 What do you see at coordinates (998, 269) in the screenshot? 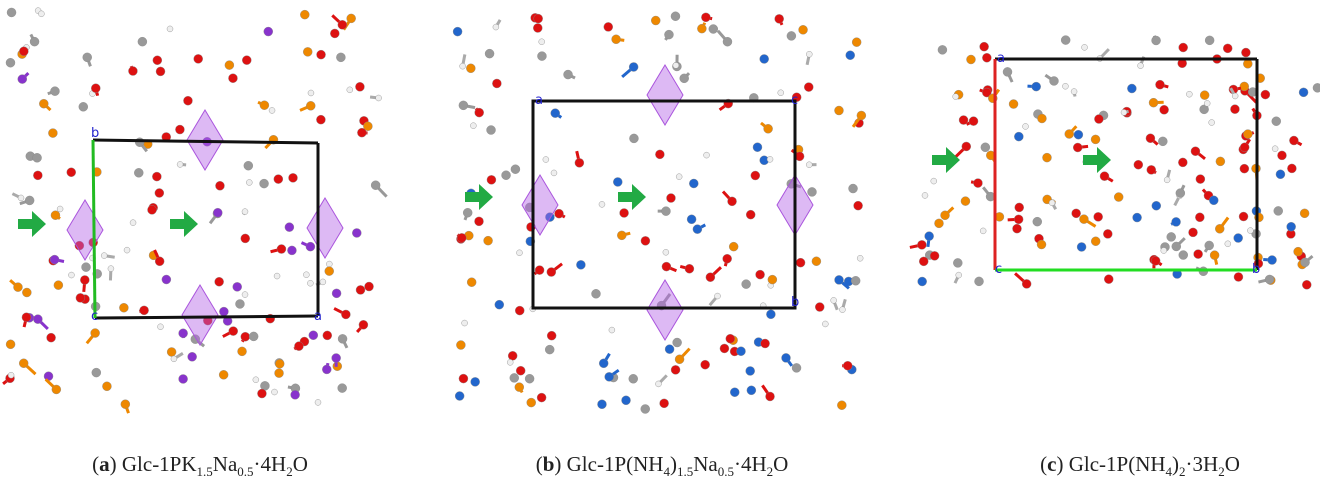
I see `cell-label: c` at bounding box center [998, 269].